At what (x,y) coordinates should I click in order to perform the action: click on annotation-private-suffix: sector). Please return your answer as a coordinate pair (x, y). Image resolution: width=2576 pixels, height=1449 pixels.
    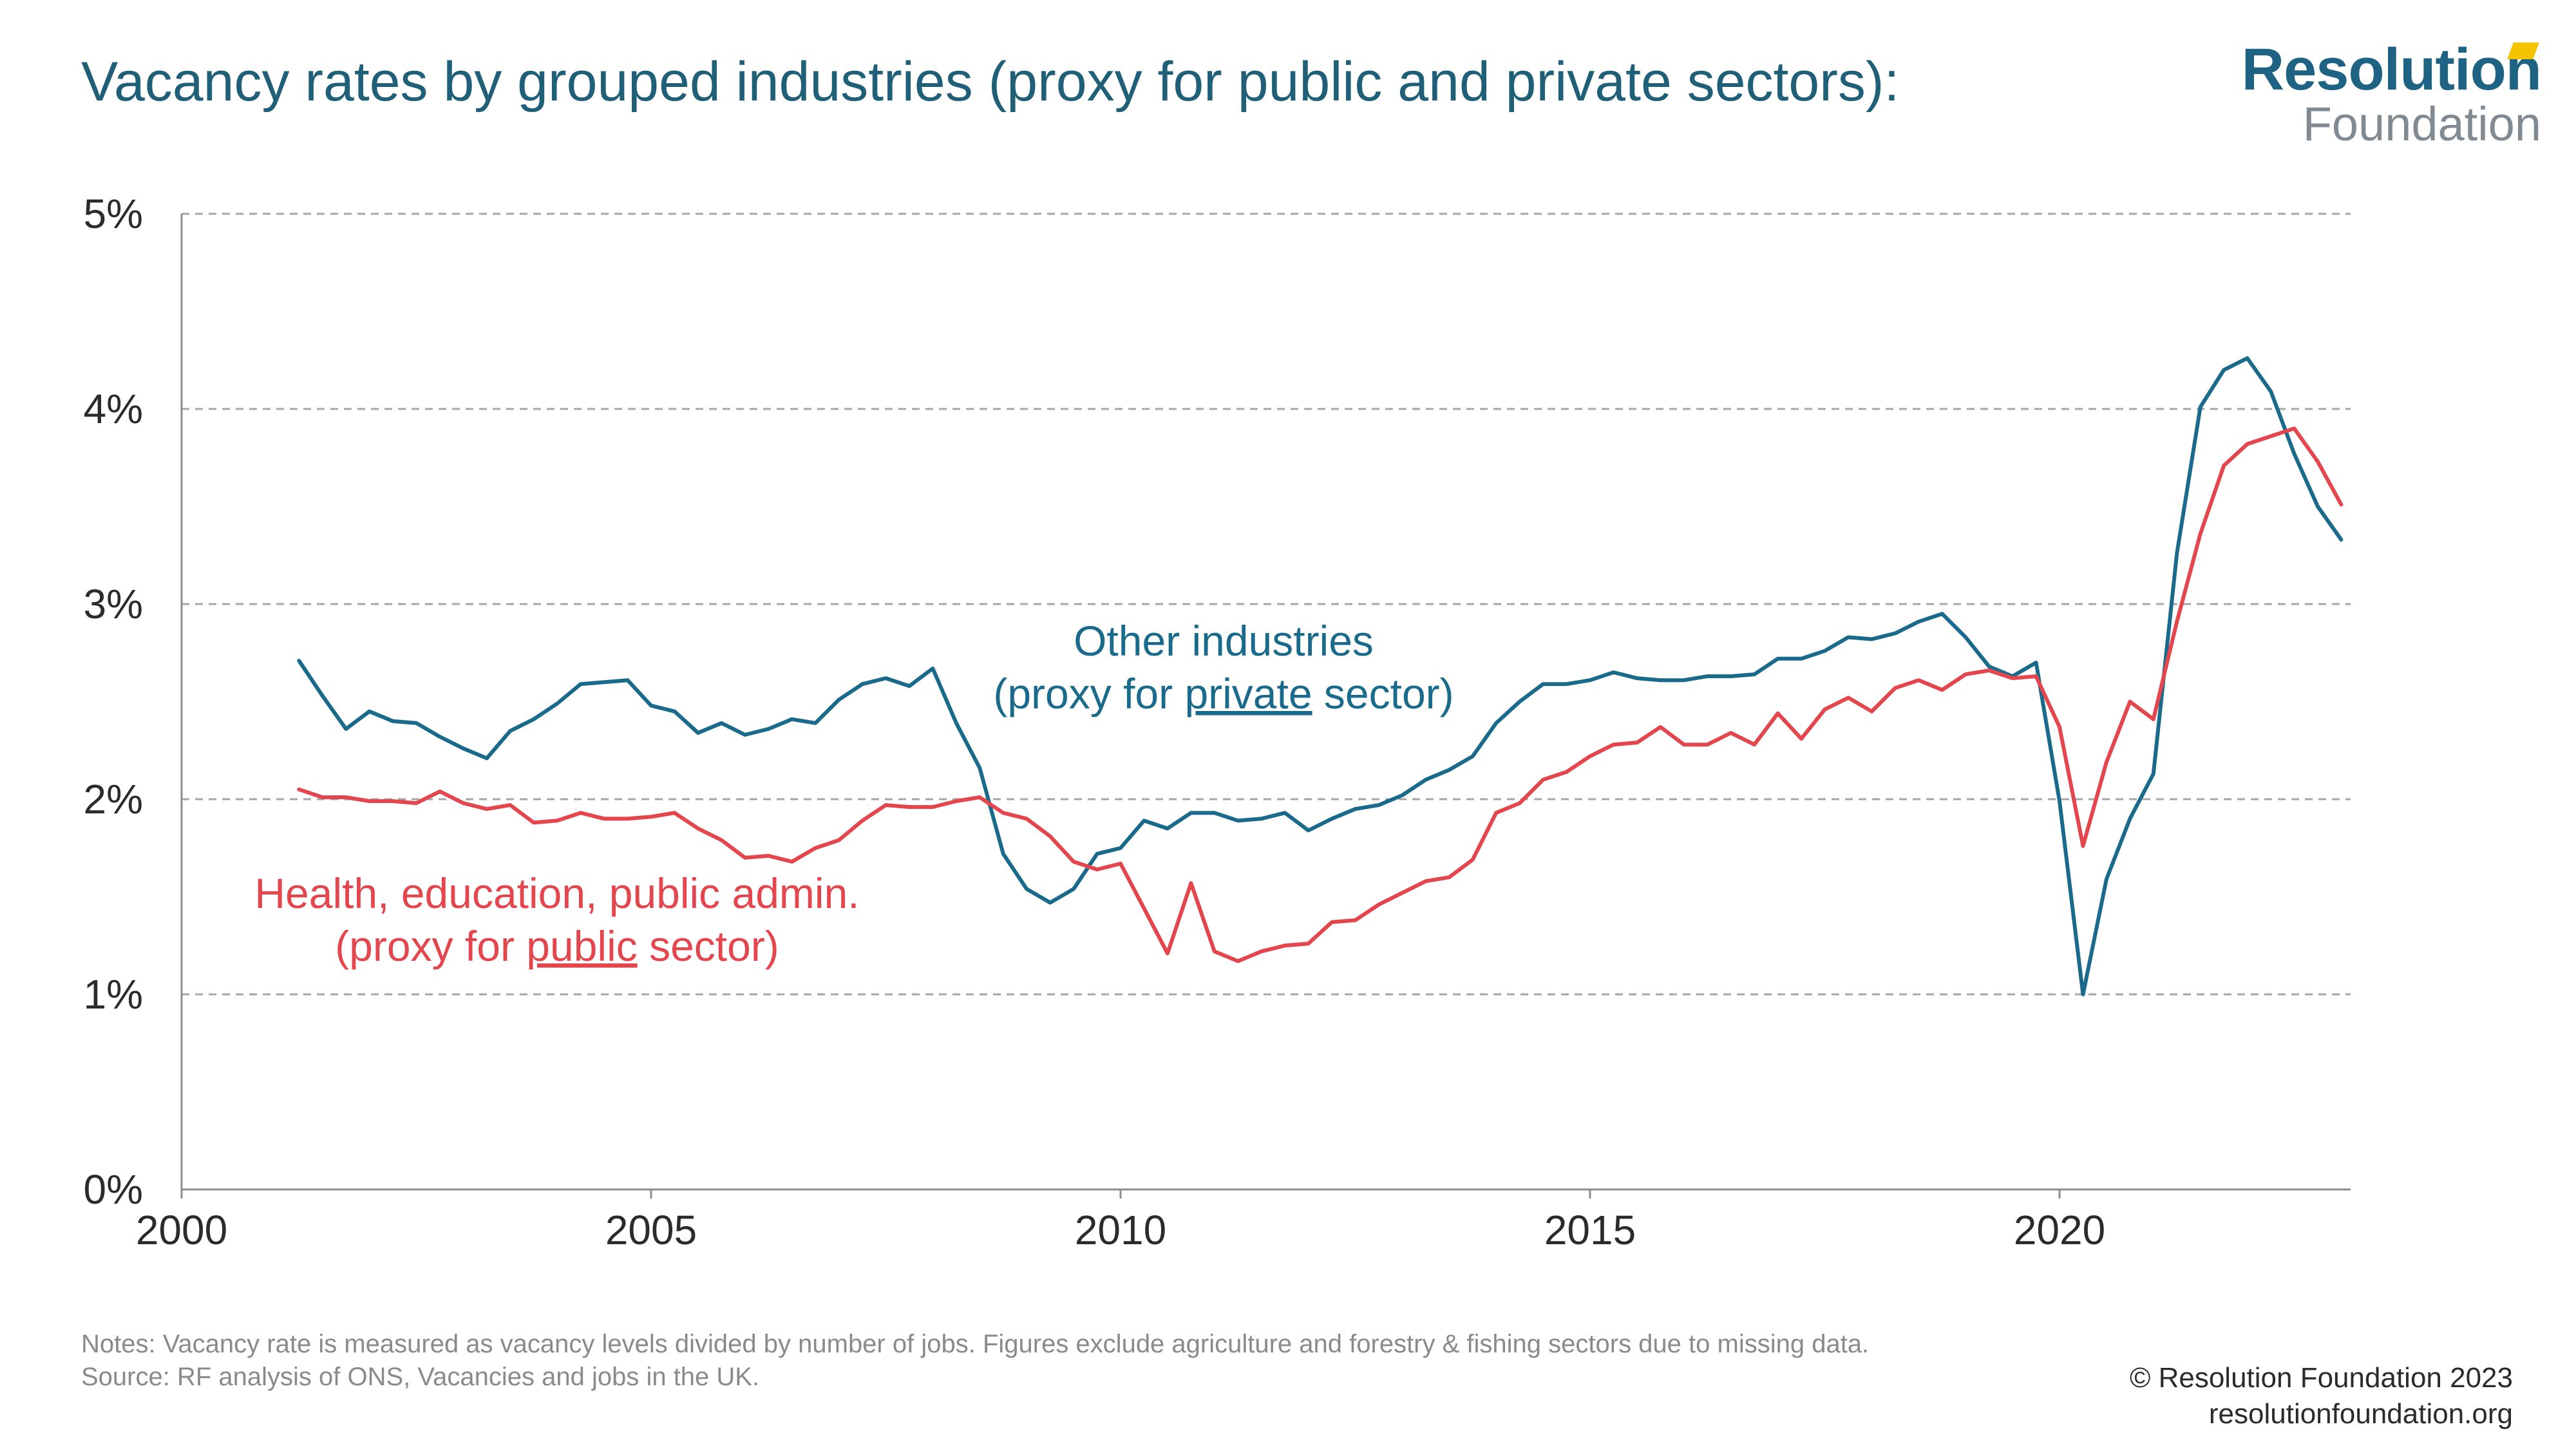
    Looking at the image, I should click on (1383, 693).